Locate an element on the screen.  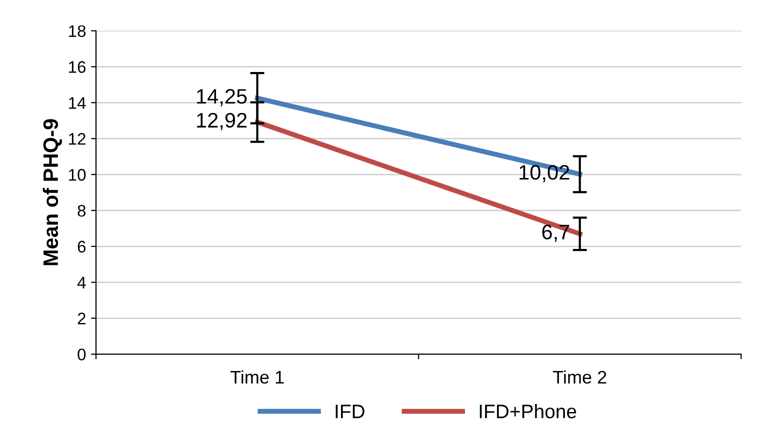
y-tick-label: 10 is located at coordinates (77, 174).